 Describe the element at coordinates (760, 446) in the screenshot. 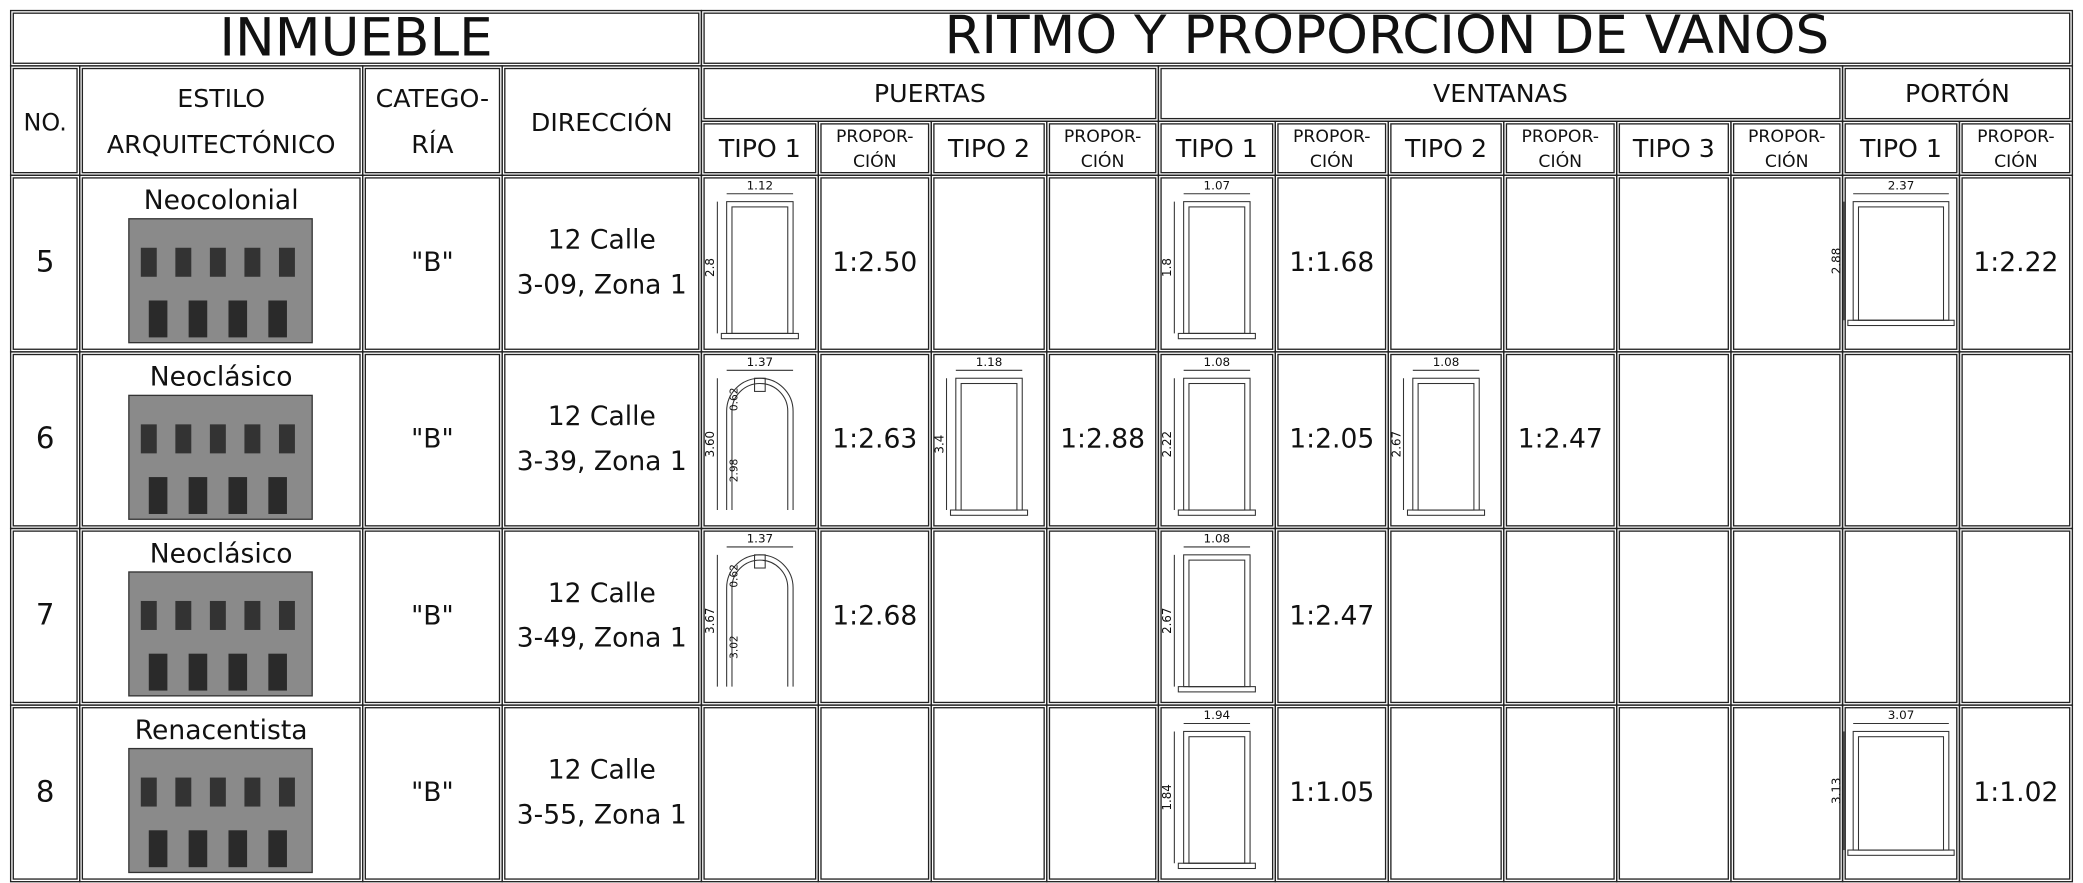

I see `arch-door` at that location.